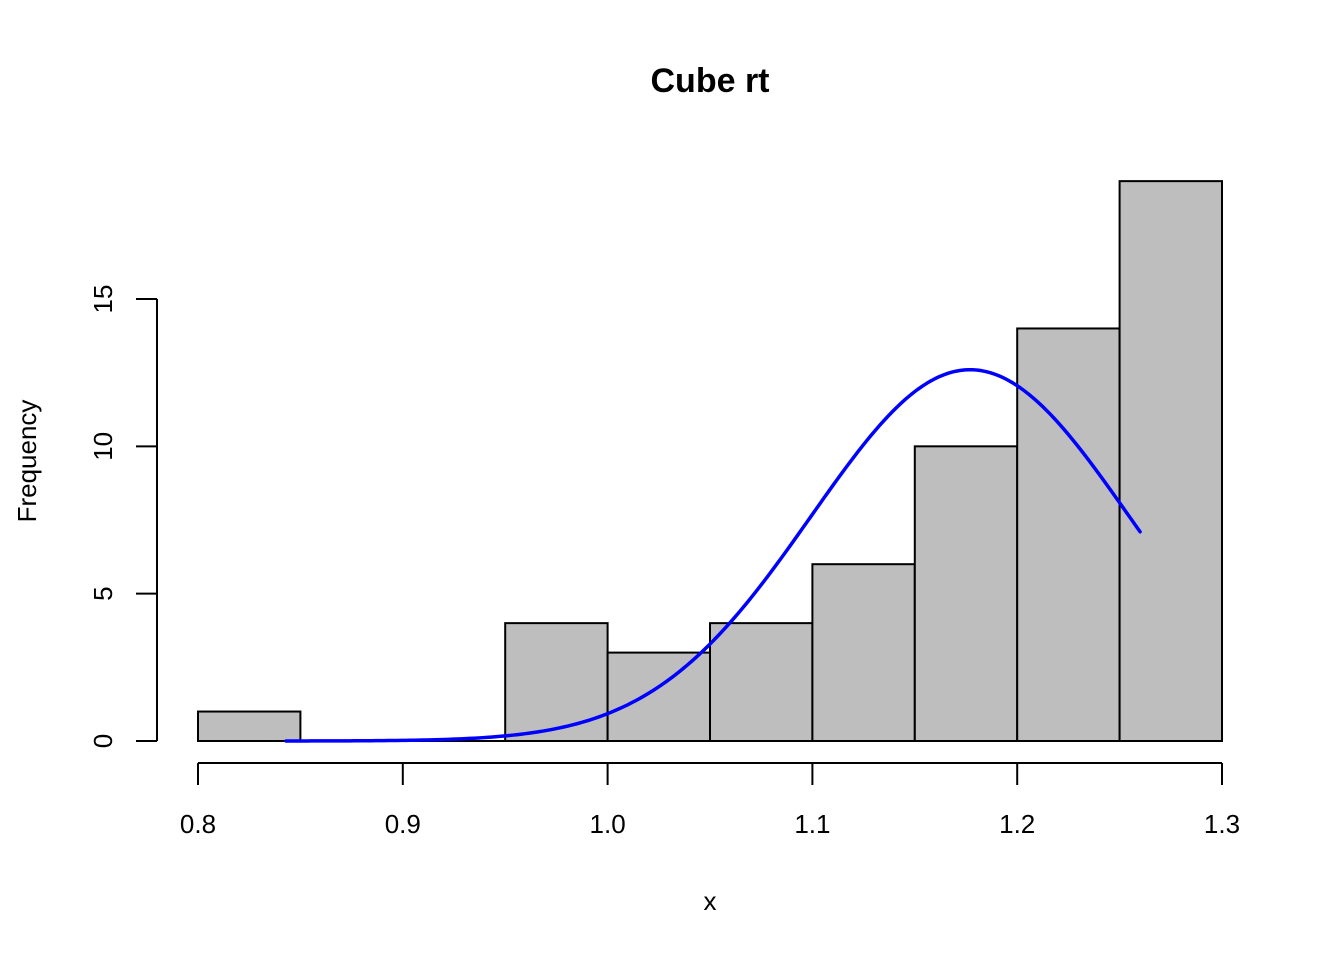 The height and width of the screenshot is (960, 1344). I want to click on y-axis: 0 5 10 15, so click(123, 516).